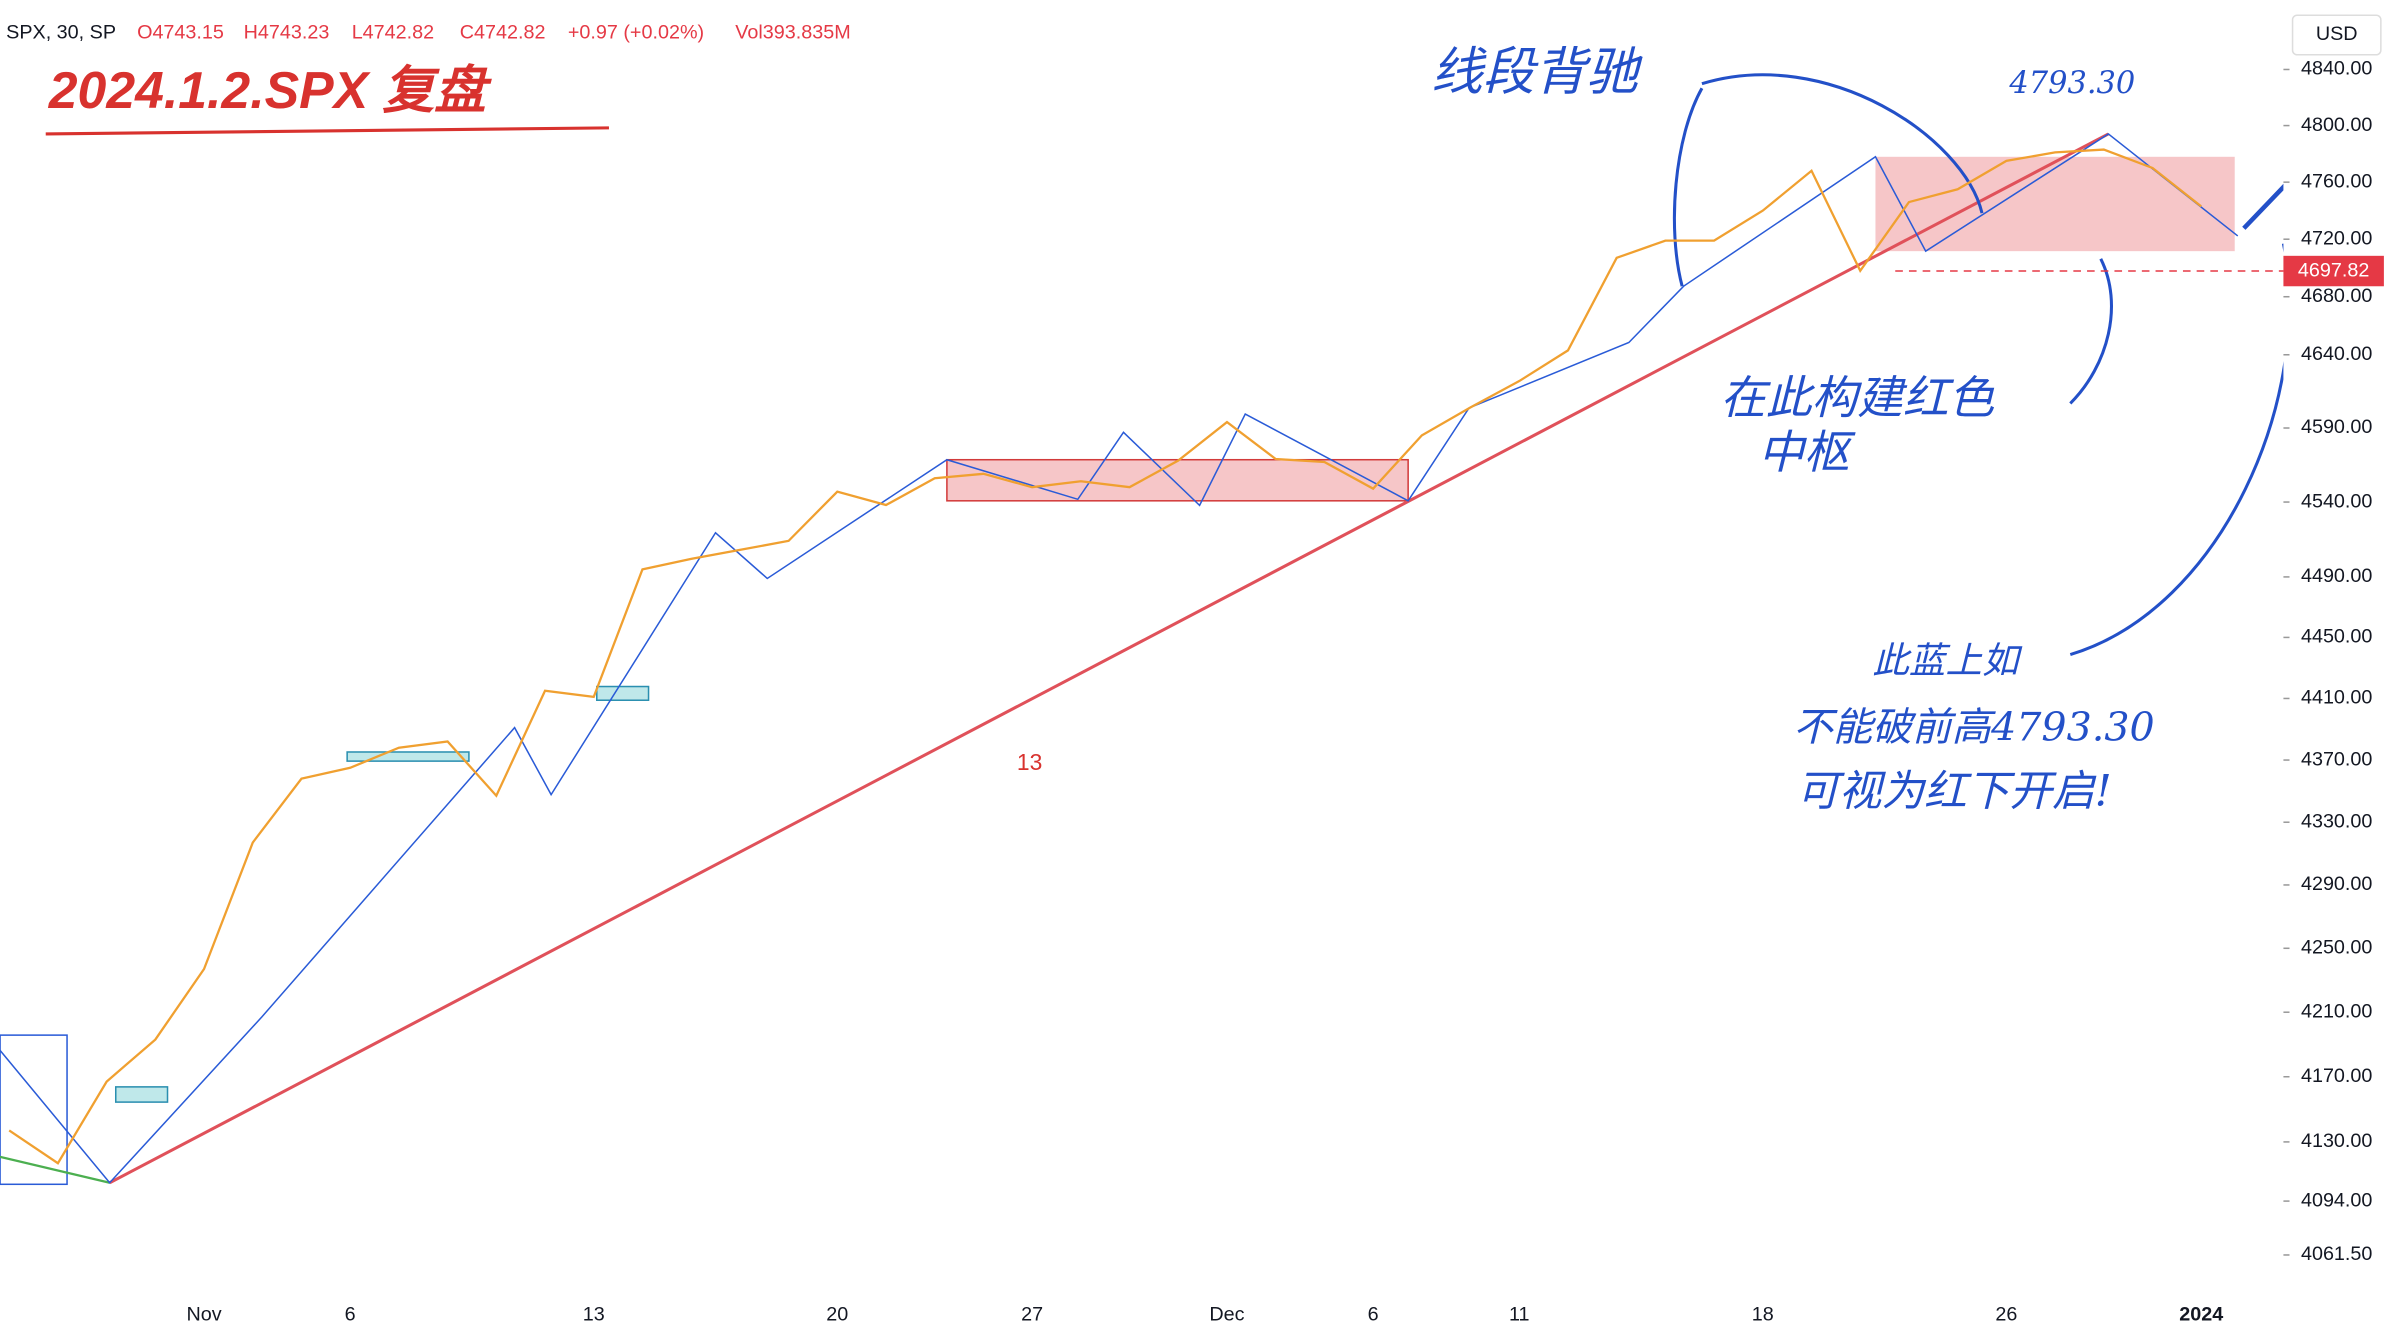 Image resolution: width=2387 pixels, height=1335 pixels. I want to click on y-tick-label: 4540.00, so click(2336, 501).